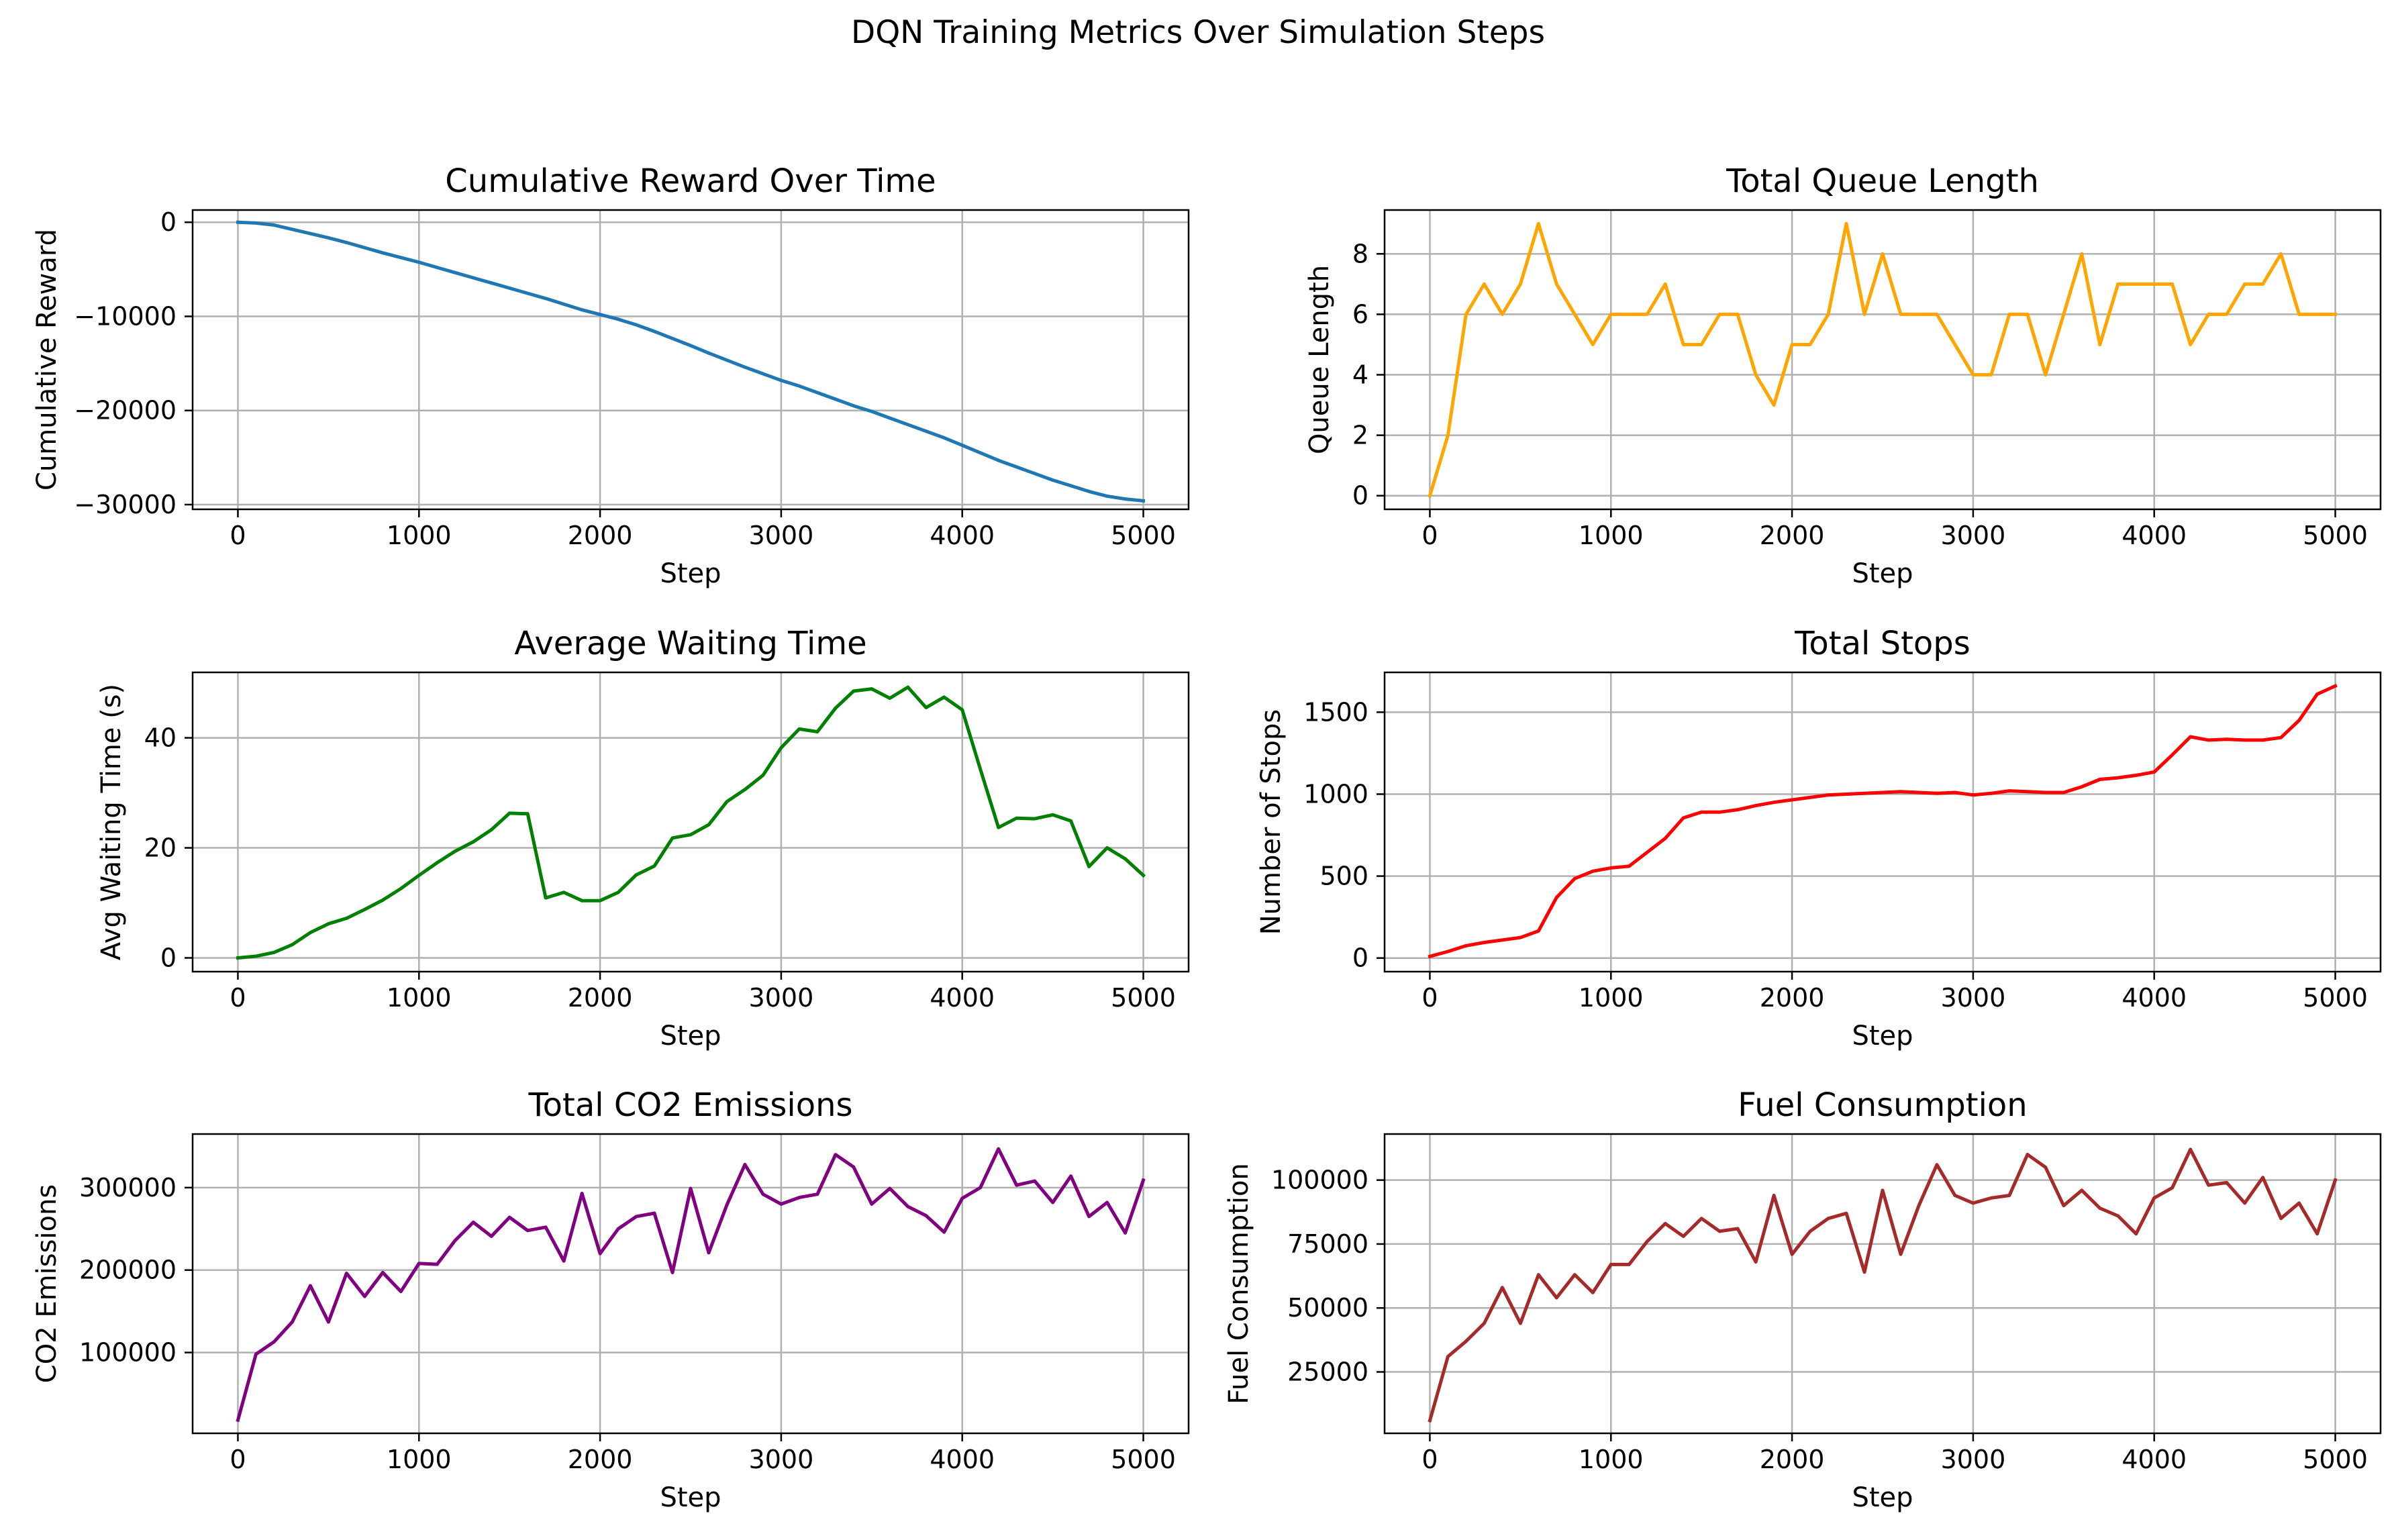 The width and height of the screenshot is (2396, 1540). I want to click on y-axis-label: Queue Length, so click(1319, 359).